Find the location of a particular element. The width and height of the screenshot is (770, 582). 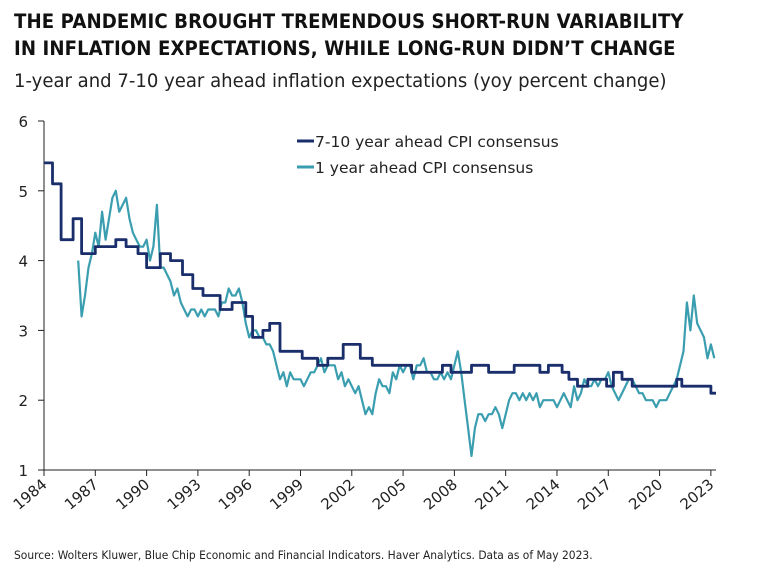

x-tick-label: 2014 is located at coordinates (543, 494).